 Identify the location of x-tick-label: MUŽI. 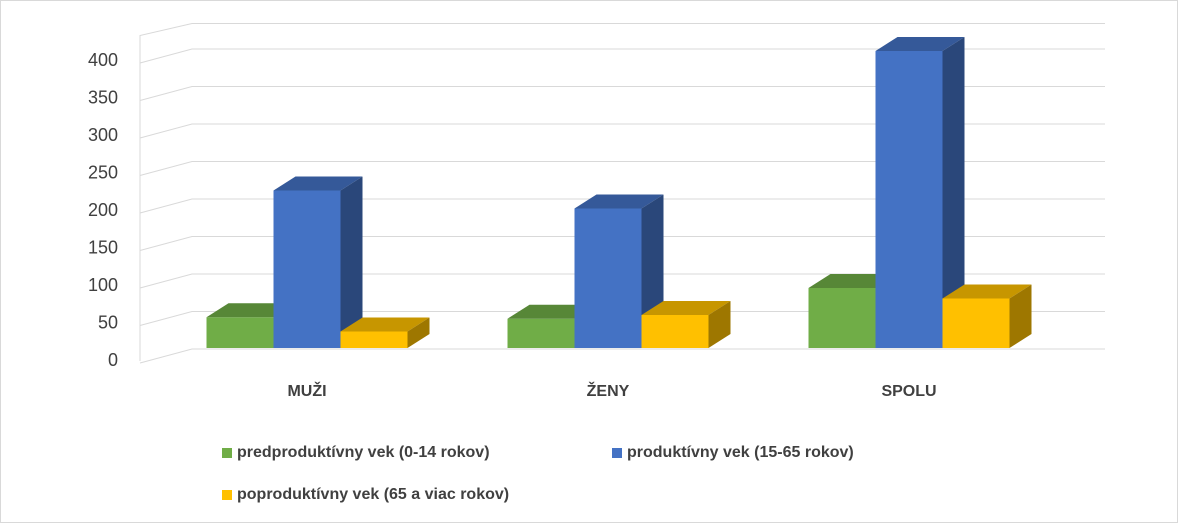
(306, 390).